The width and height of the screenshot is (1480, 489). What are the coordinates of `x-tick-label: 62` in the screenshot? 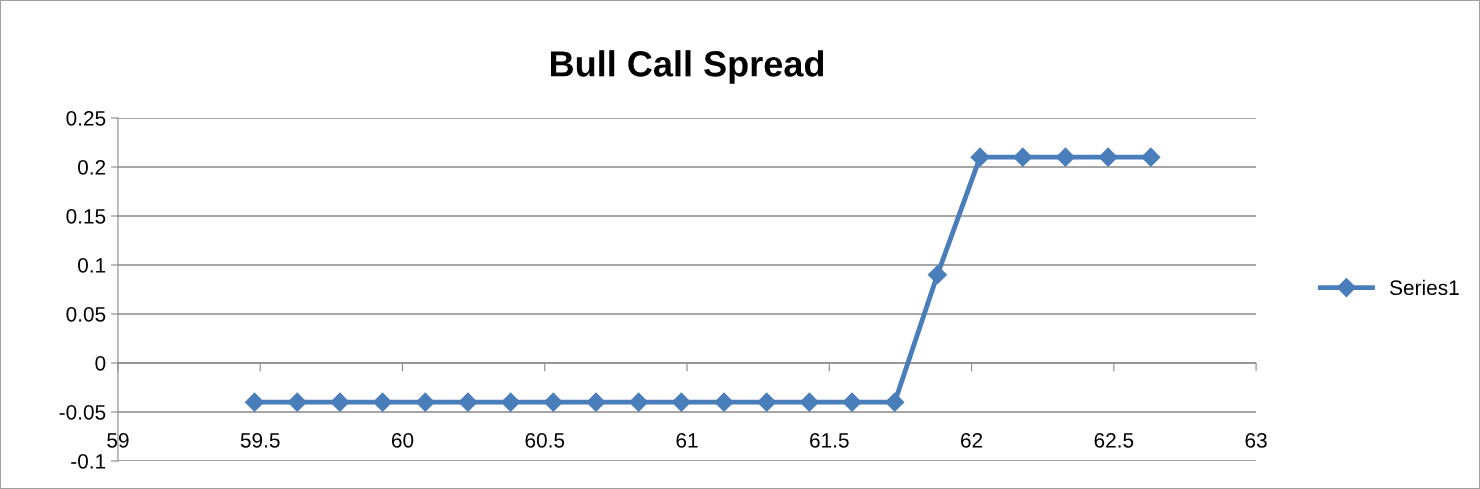 It's located at (972, 440).